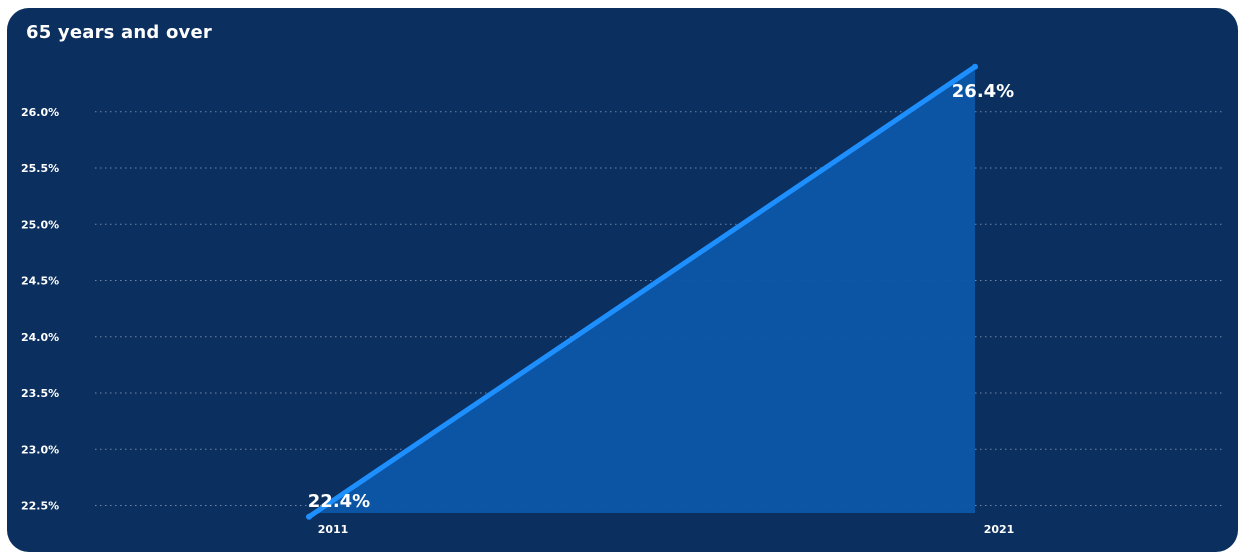 Image resolution: width=1243 pixels, height=556 pixels. I want to click on data-label: 22.4%, so click(339, 501).